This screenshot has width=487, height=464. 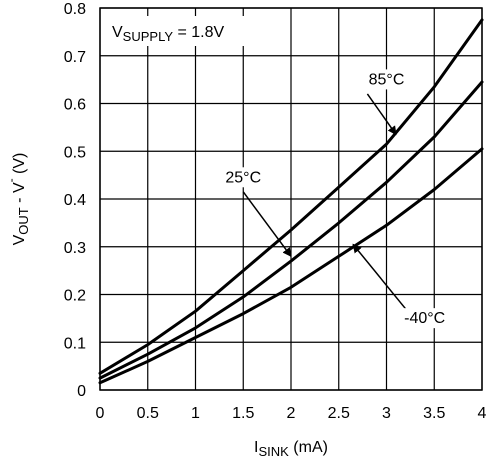 I want to click on y-tick-labels: 0 0.1 0.2 0.3 0.4 0.5 0.6 0.7 0.8, so click(x=75, y=200).